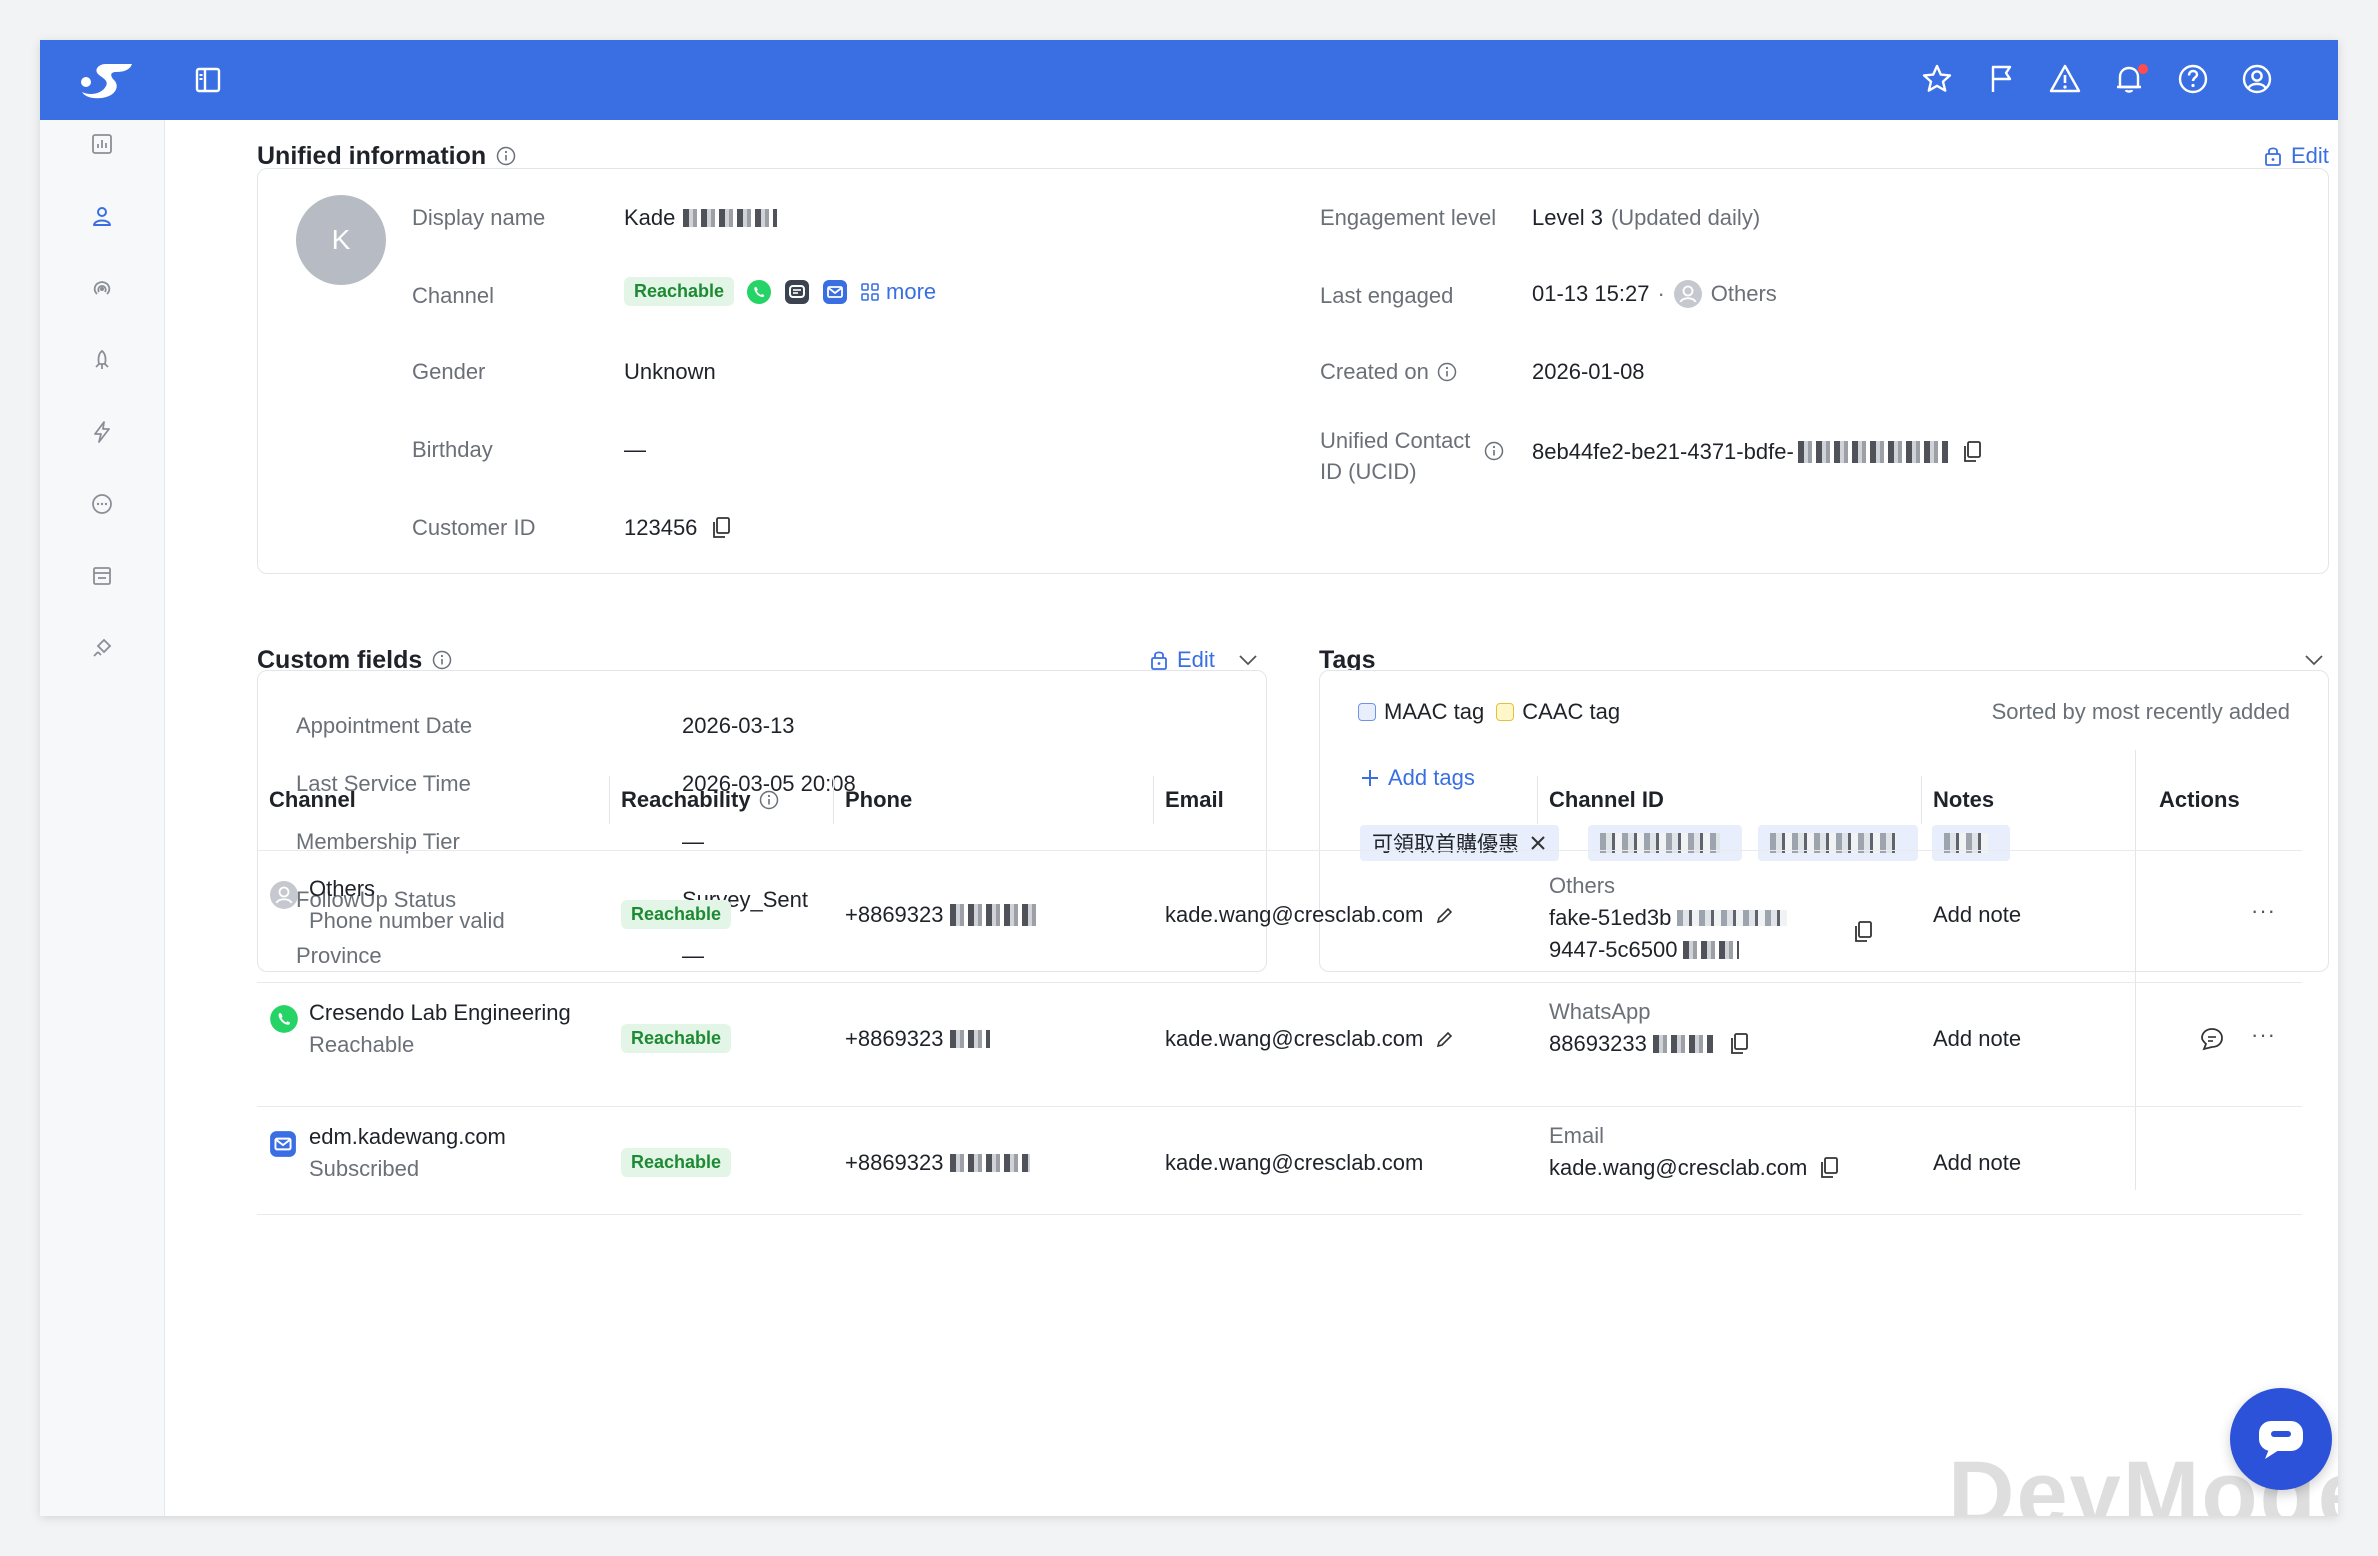 The height and width of the screenshot is (1556, 2378). I want to click on row-divider, so click(1279, 1214).